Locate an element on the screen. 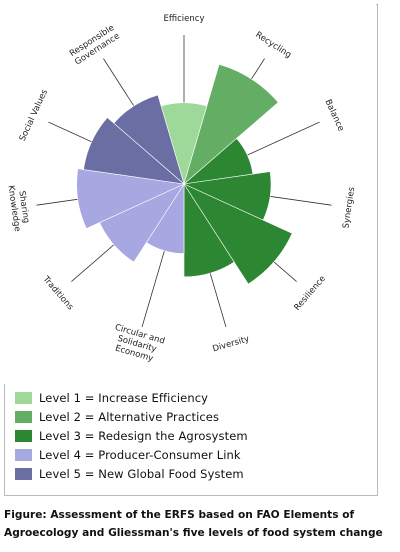 The width and height of the screenshot is (400, 552). sector-social-values is located at coordinates (134, 151).